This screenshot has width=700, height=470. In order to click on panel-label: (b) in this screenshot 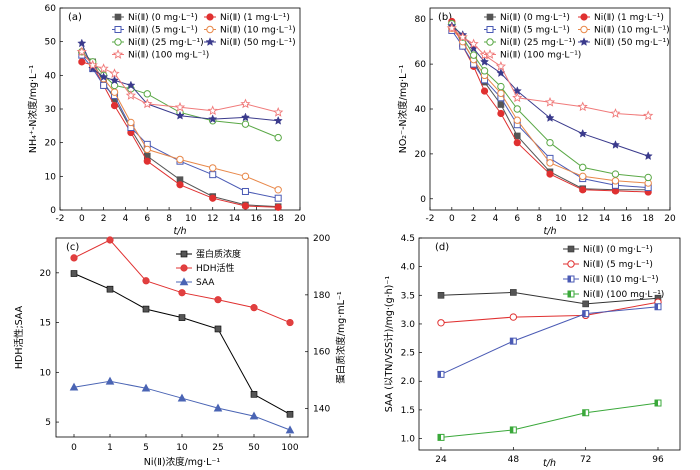, I will do `click(445, 17)`.